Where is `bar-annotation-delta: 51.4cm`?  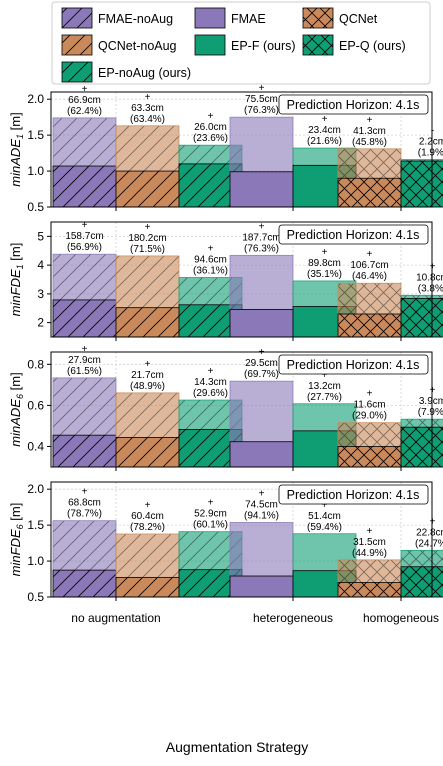
bar-annotation-delta: 51.4cm is located at coordinates (324, 516).